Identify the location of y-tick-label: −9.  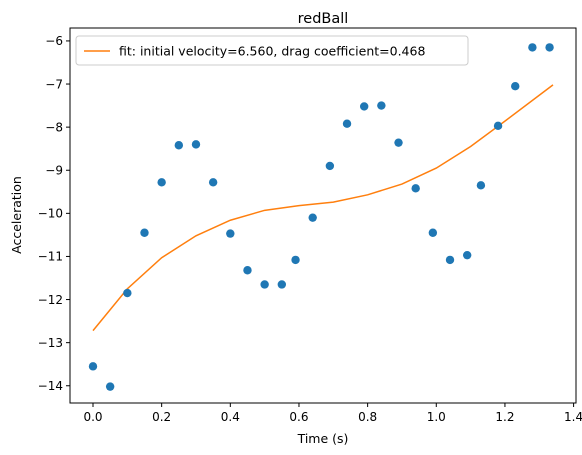
(54, 171).